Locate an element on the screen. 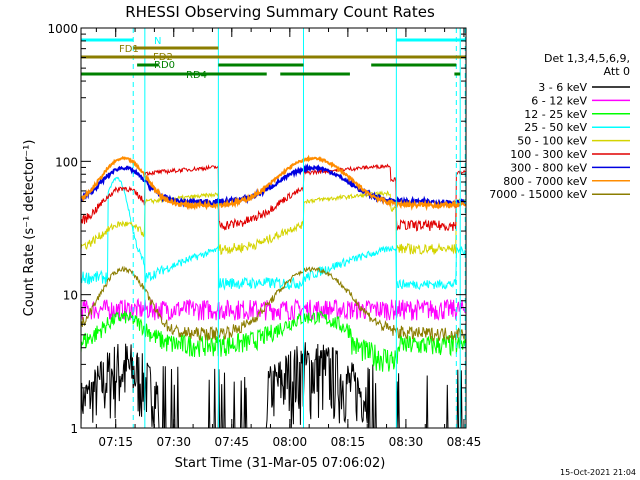  x-tick-label: 08:30 is located at coordinates (406, 442).